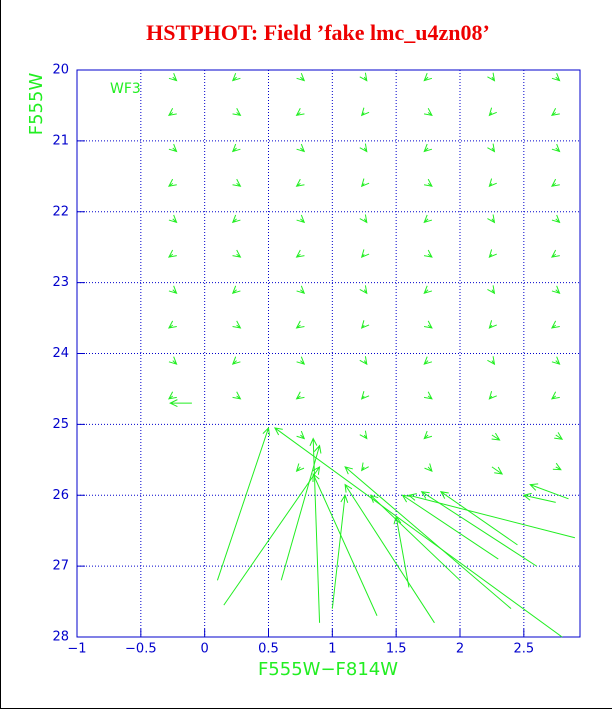  What do you see at coordinates (460, 649) in the screenshot?
I see `x-tick-label: 2` at bounding box center [460, 649].